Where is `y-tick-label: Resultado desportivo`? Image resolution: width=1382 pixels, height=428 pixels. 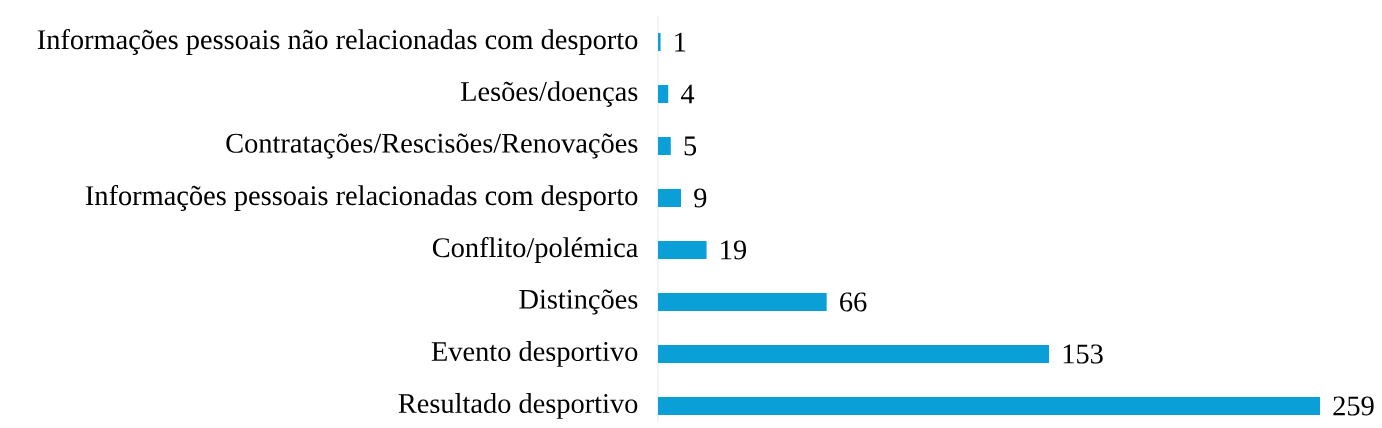 y-tick-label: Resultado desportivo is located at coordinates (518, 405).